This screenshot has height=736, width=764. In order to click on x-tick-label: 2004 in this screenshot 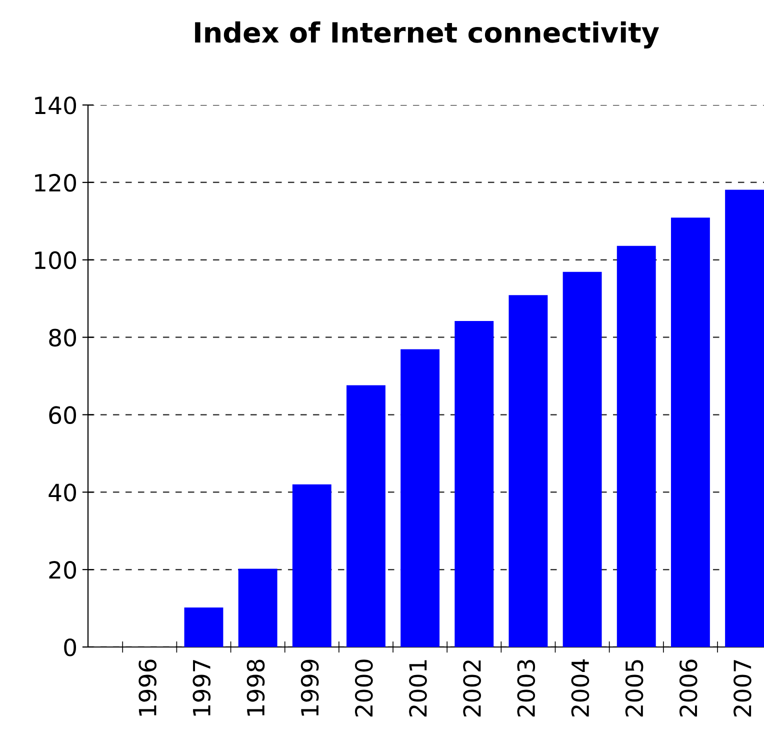, I will do `click(580, 687)`.